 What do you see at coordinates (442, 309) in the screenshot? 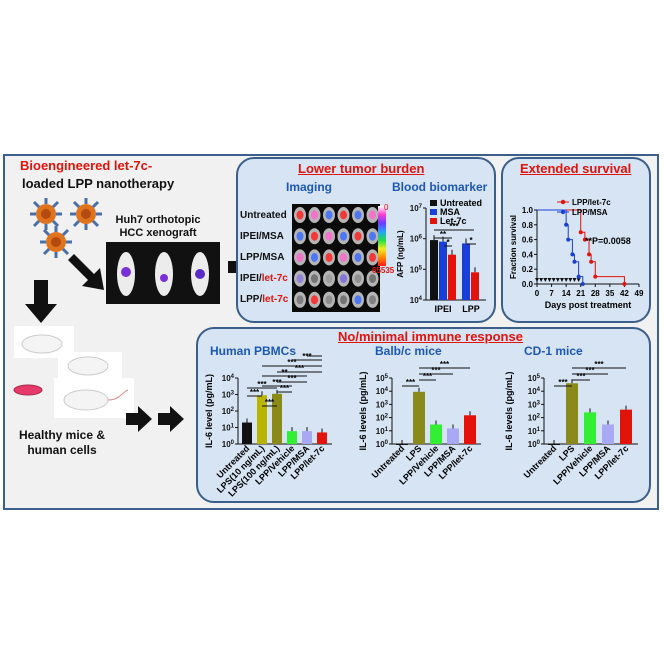
I see `afp-group-label: IPEI` at bounding box center [442, 309].